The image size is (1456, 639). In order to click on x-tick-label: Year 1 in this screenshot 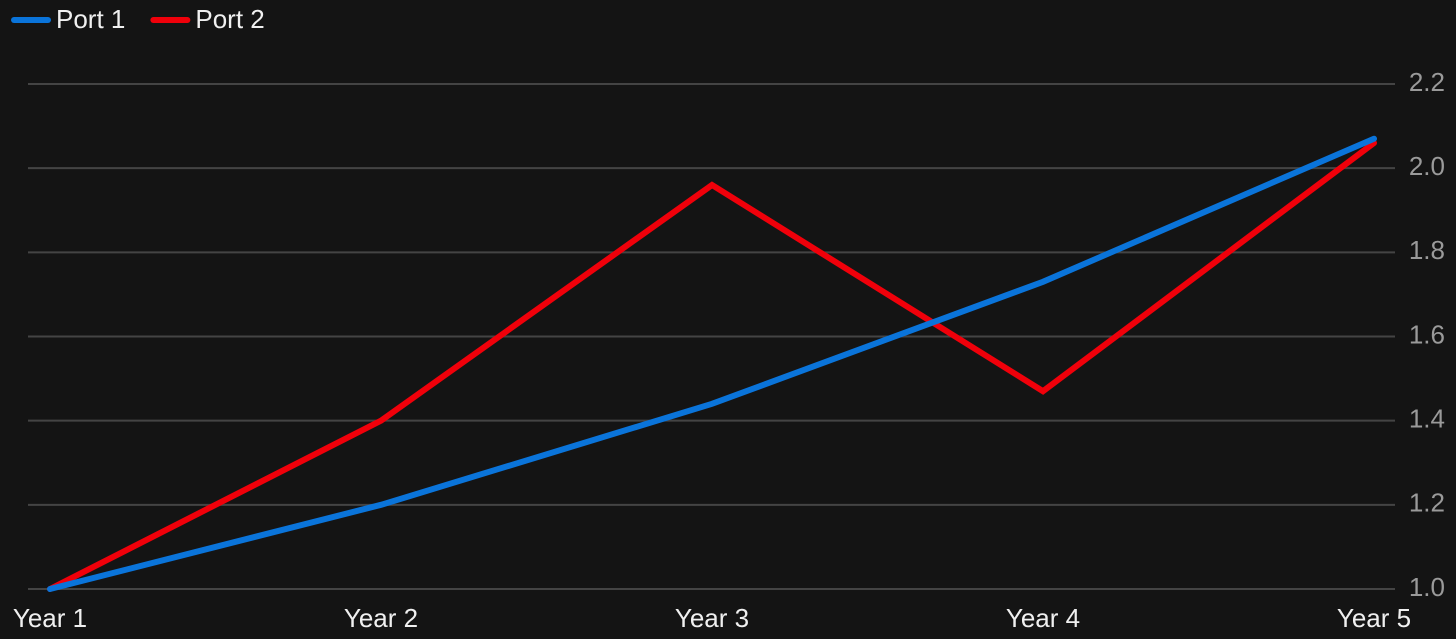, I will do `click(50, 618)`.